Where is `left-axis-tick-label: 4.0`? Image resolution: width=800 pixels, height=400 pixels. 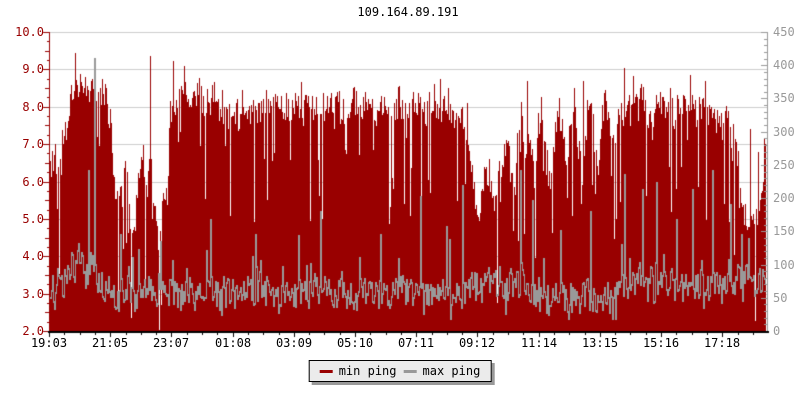 left-axis-tick-label: 4.0 is located at coordinates (33, 256).